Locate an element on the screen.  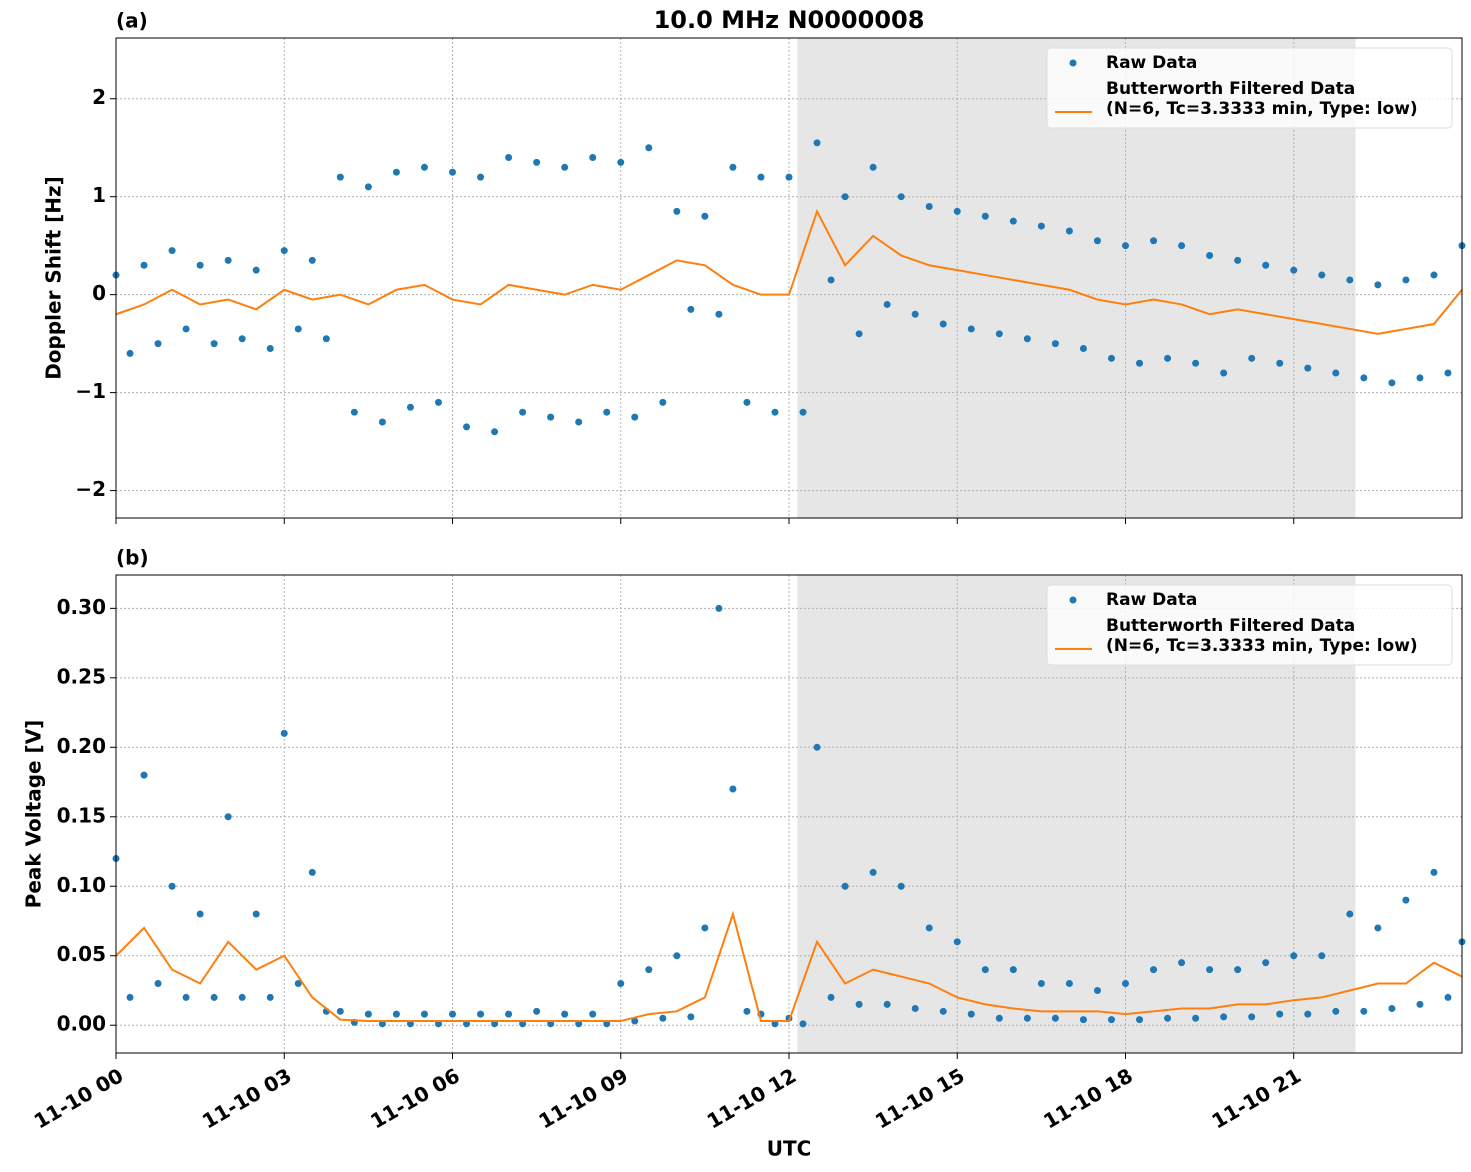
legend-box is located at coordinates (1249, 625).